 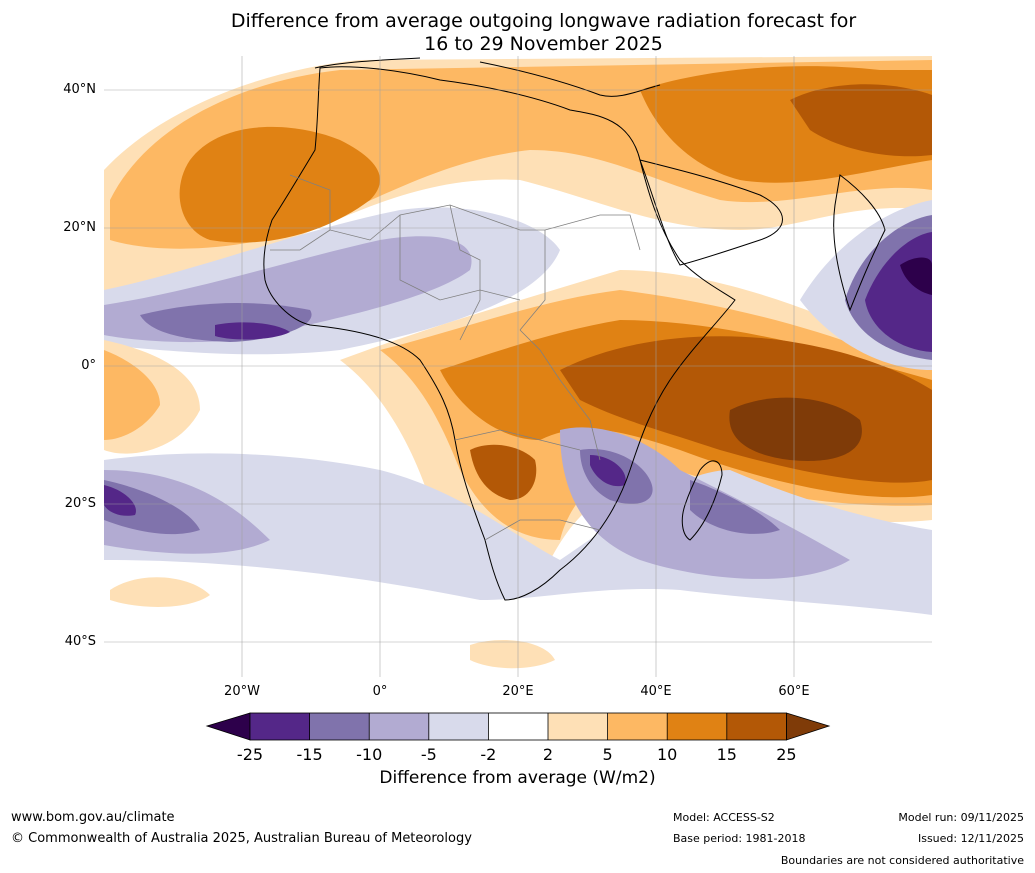 I want to click on colorbar-tick: -5, so click(x=428, y=754).